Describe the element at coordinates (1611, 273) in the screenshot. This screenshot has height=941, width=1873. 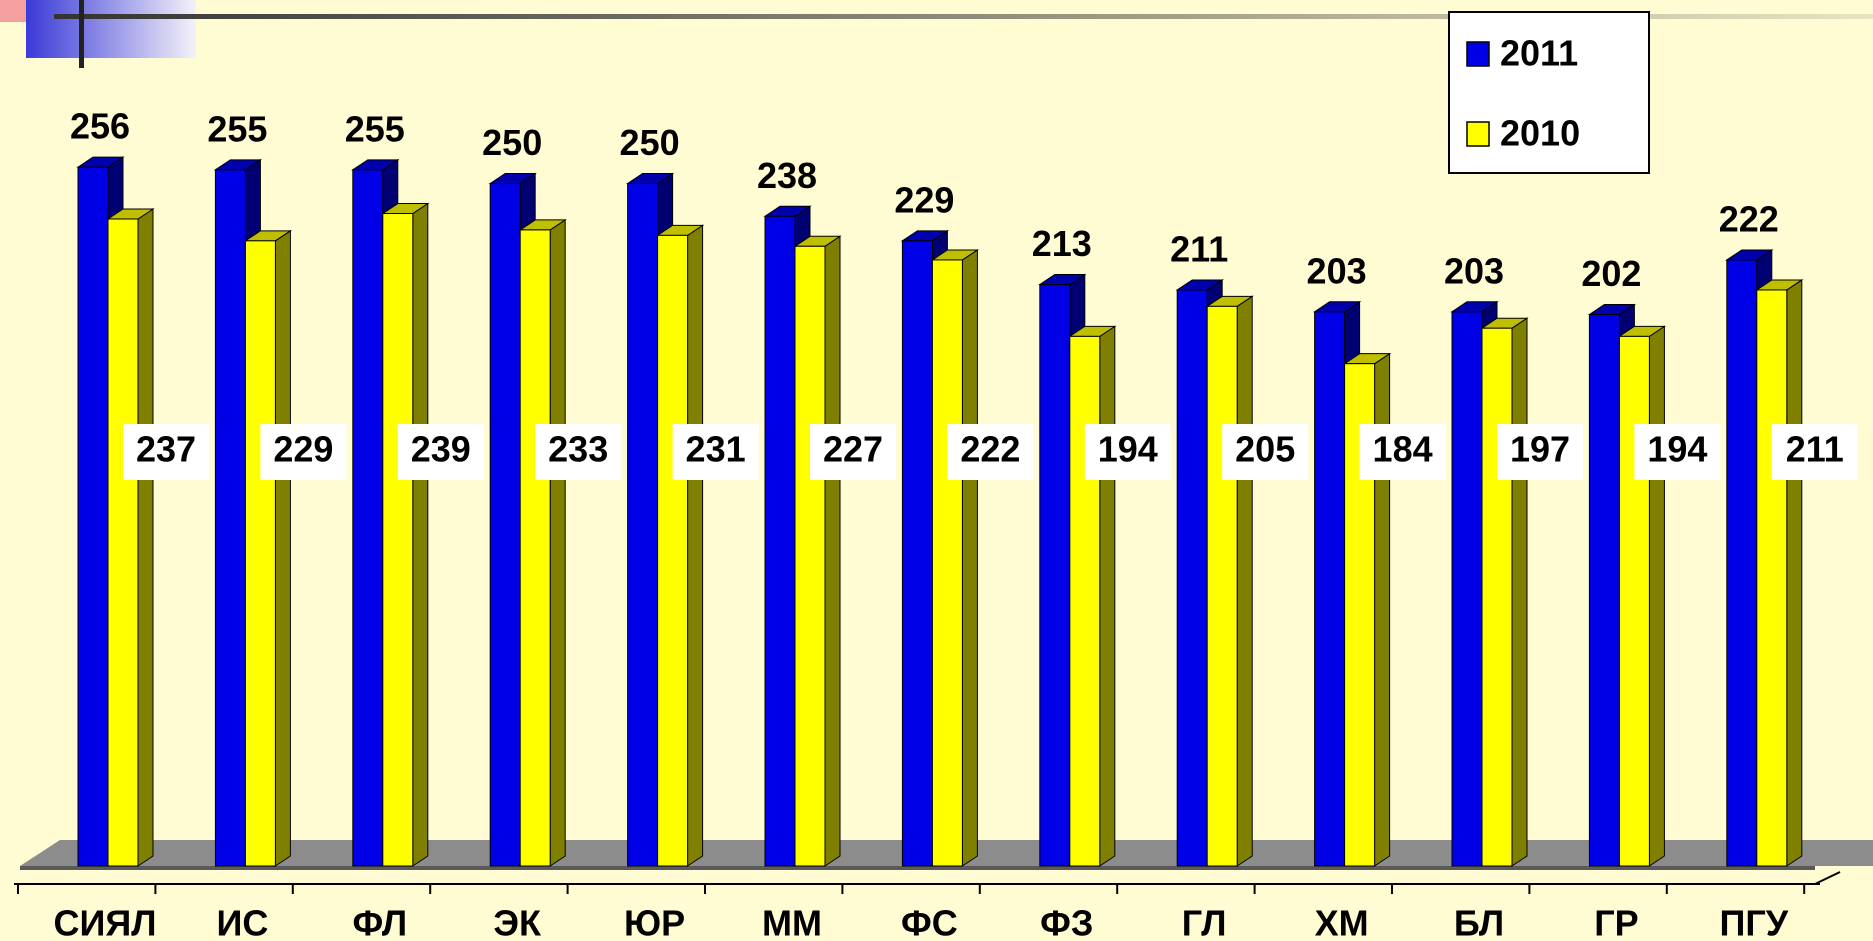
I see `data-label: 202` at that location.